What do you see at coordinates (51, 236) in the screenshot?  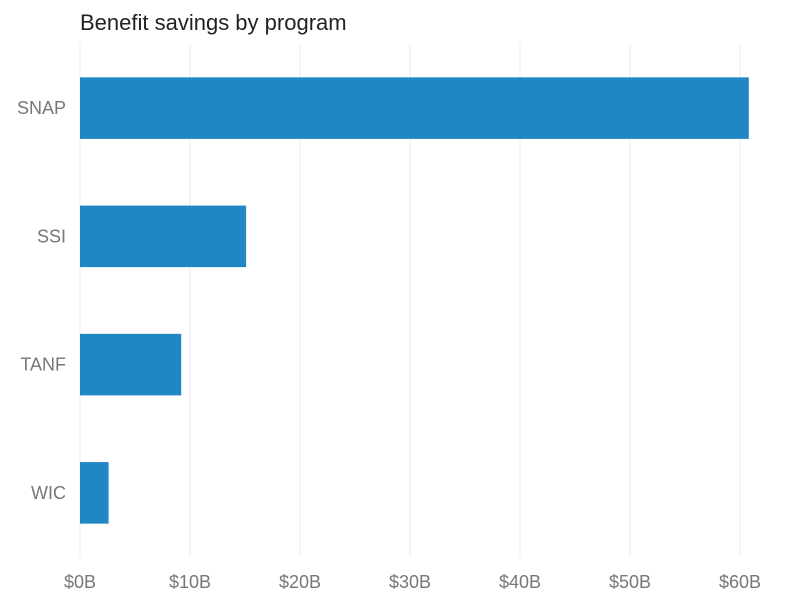 I see `category-label-ssi: SSI` at bounding box center [51, 236].